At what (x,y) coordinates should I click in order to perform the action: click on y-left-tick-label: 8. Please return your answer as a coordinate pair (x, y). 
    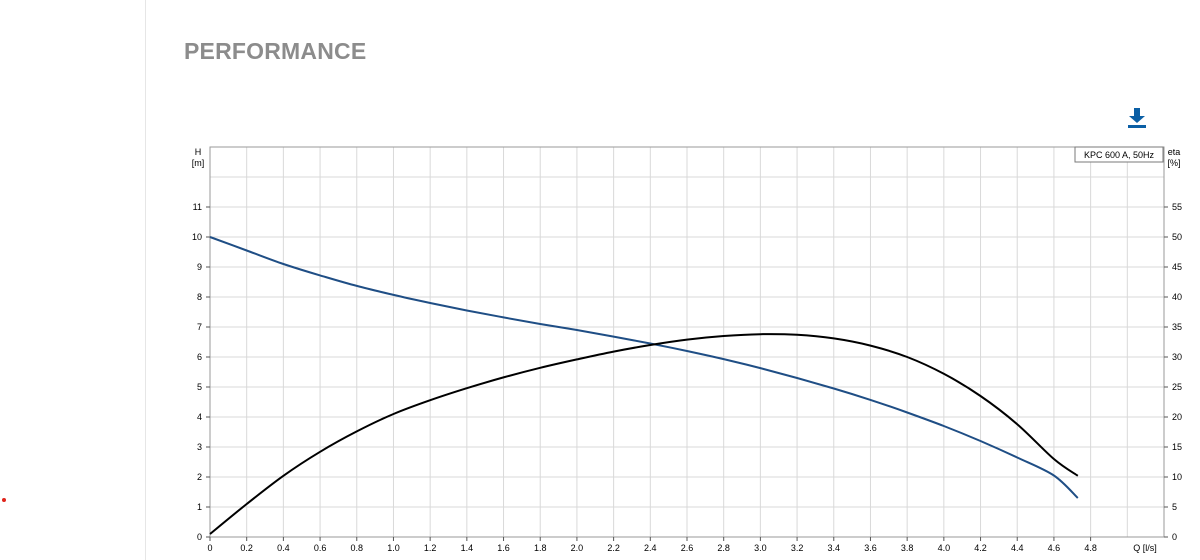
    Looking at the image, I should click on (199, 297).